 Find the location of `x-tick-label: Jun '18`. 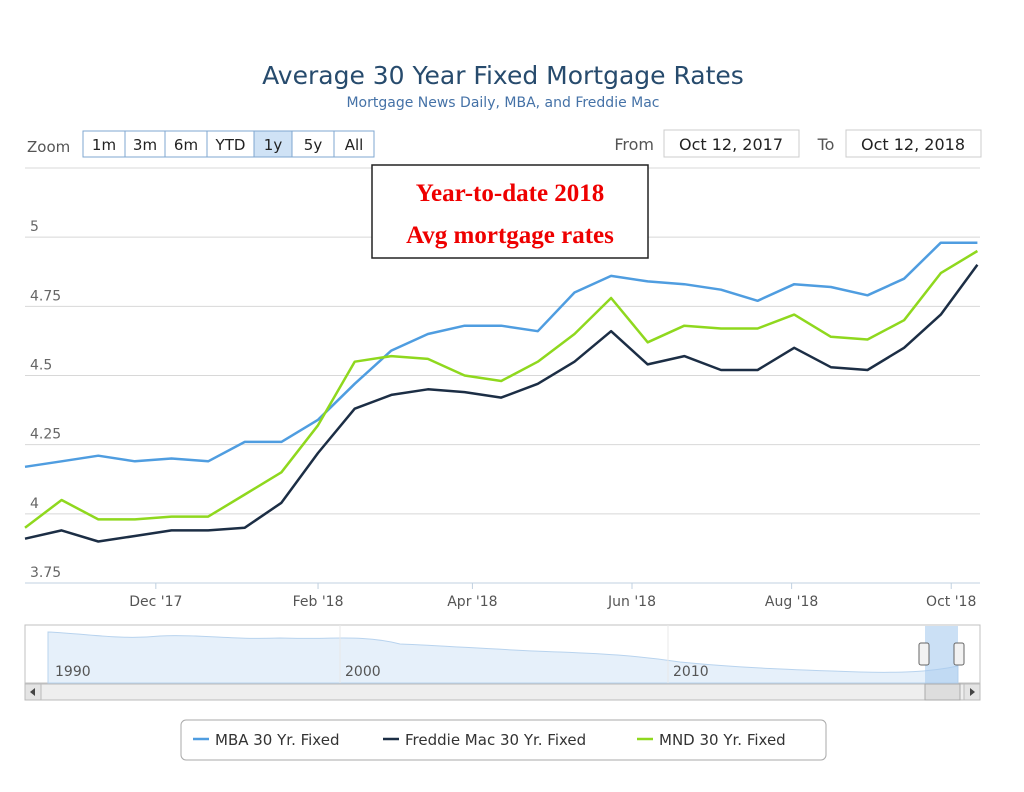

x-tick-label: Jun '18 is located at coordinates (631, 602).